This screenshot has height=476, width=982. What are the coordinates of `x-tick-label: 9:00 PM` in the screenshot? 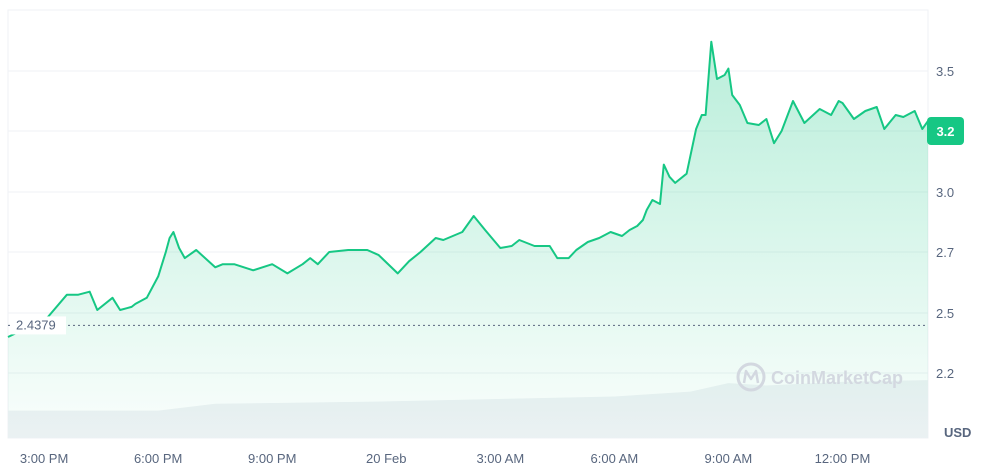 It's located at (272, 458).